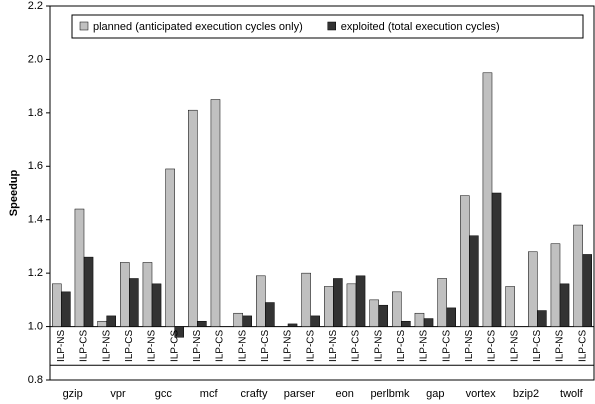 This screenshot has width=595, height=404. What do you see at coordinates (14, 192) in the screenshot?
I see `y-axis-label: Speedup` at bounding box center [14, 192].